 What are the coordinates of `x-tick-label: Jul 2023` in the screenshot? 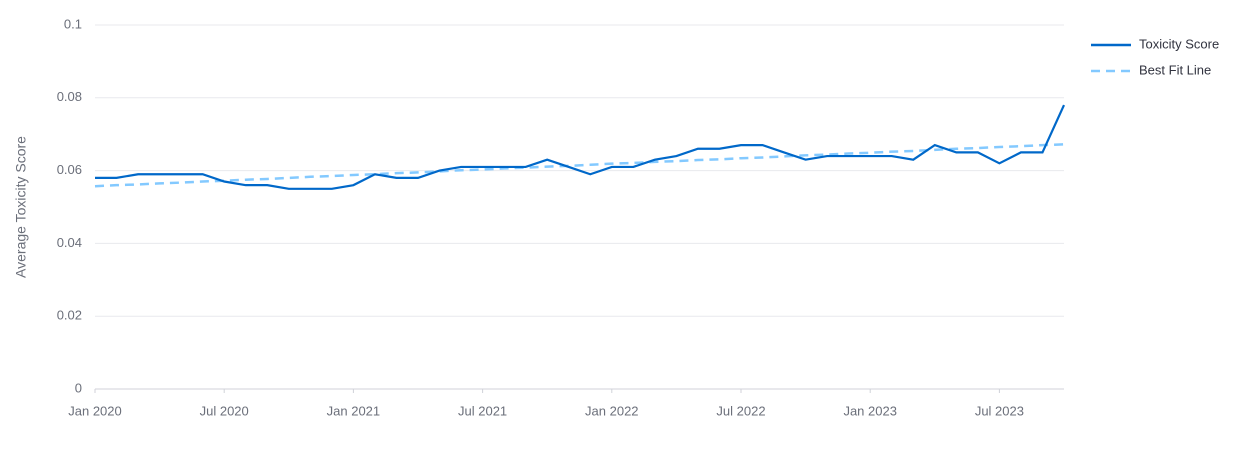 It's located at (999, 410).